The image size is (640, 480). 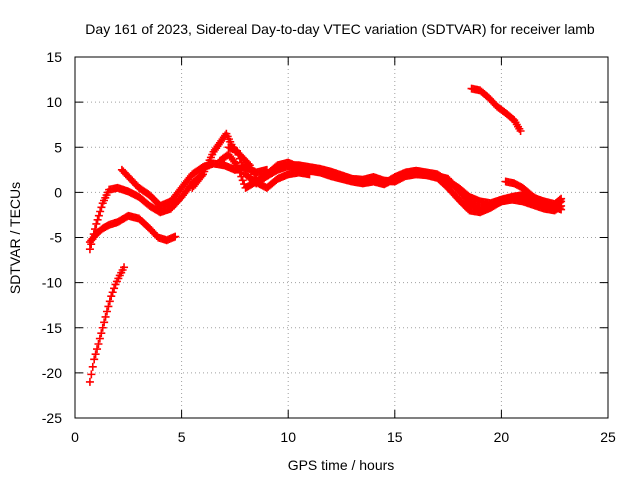 What do you see at coordinates (608, 437) in the screenshot?
I see `x-tick-label: 25` at bounding box center [608, 437].